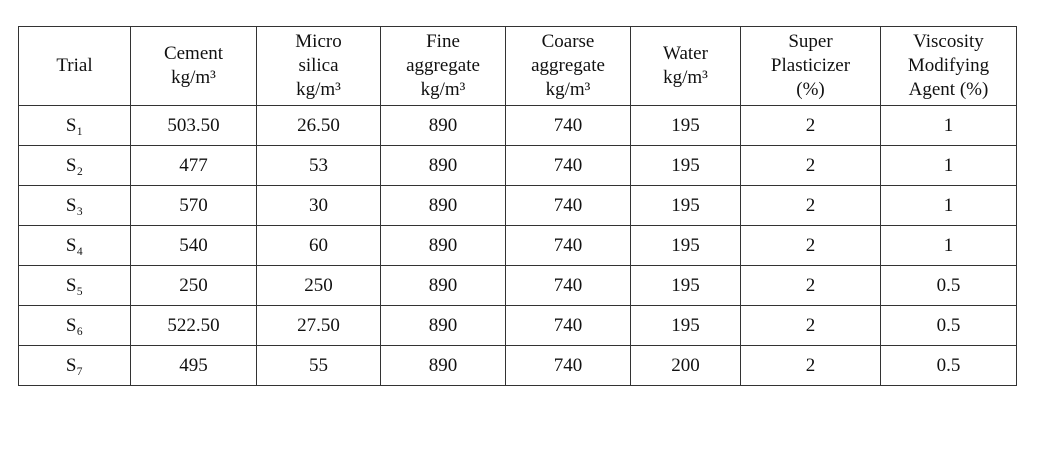  I want to click on header-line: silica, so click(318, 65).